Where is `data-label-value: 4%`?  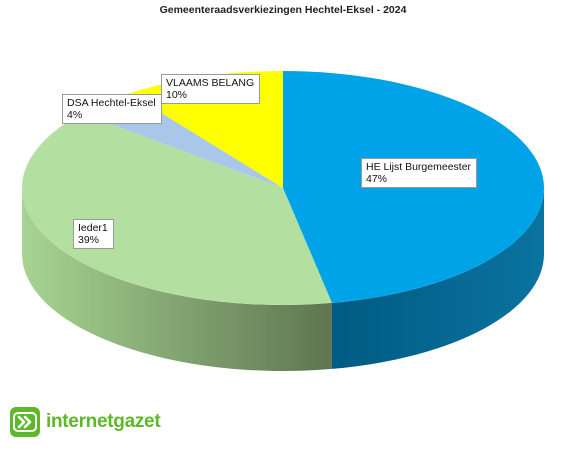
data-label-value: 4% is located at coordinates (75, 115).